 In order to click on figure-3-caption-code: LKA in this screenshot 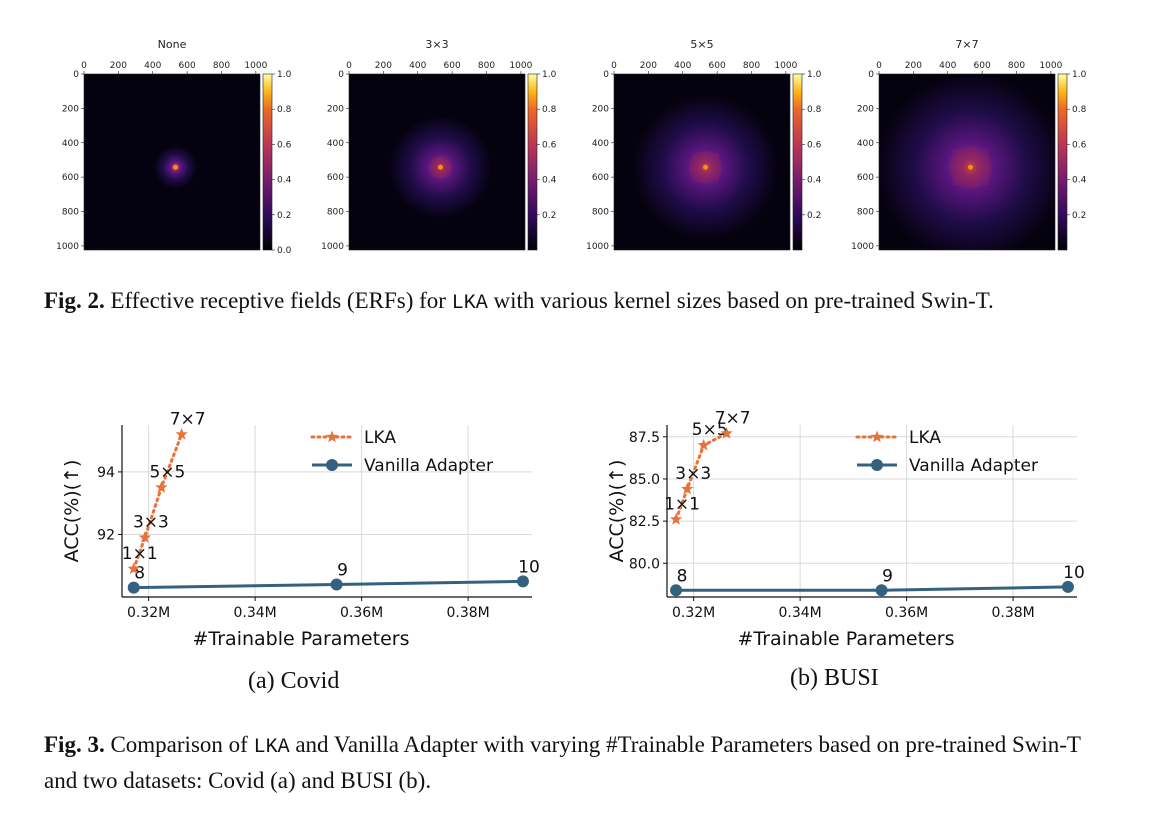, I will do `click(271, 747)`.